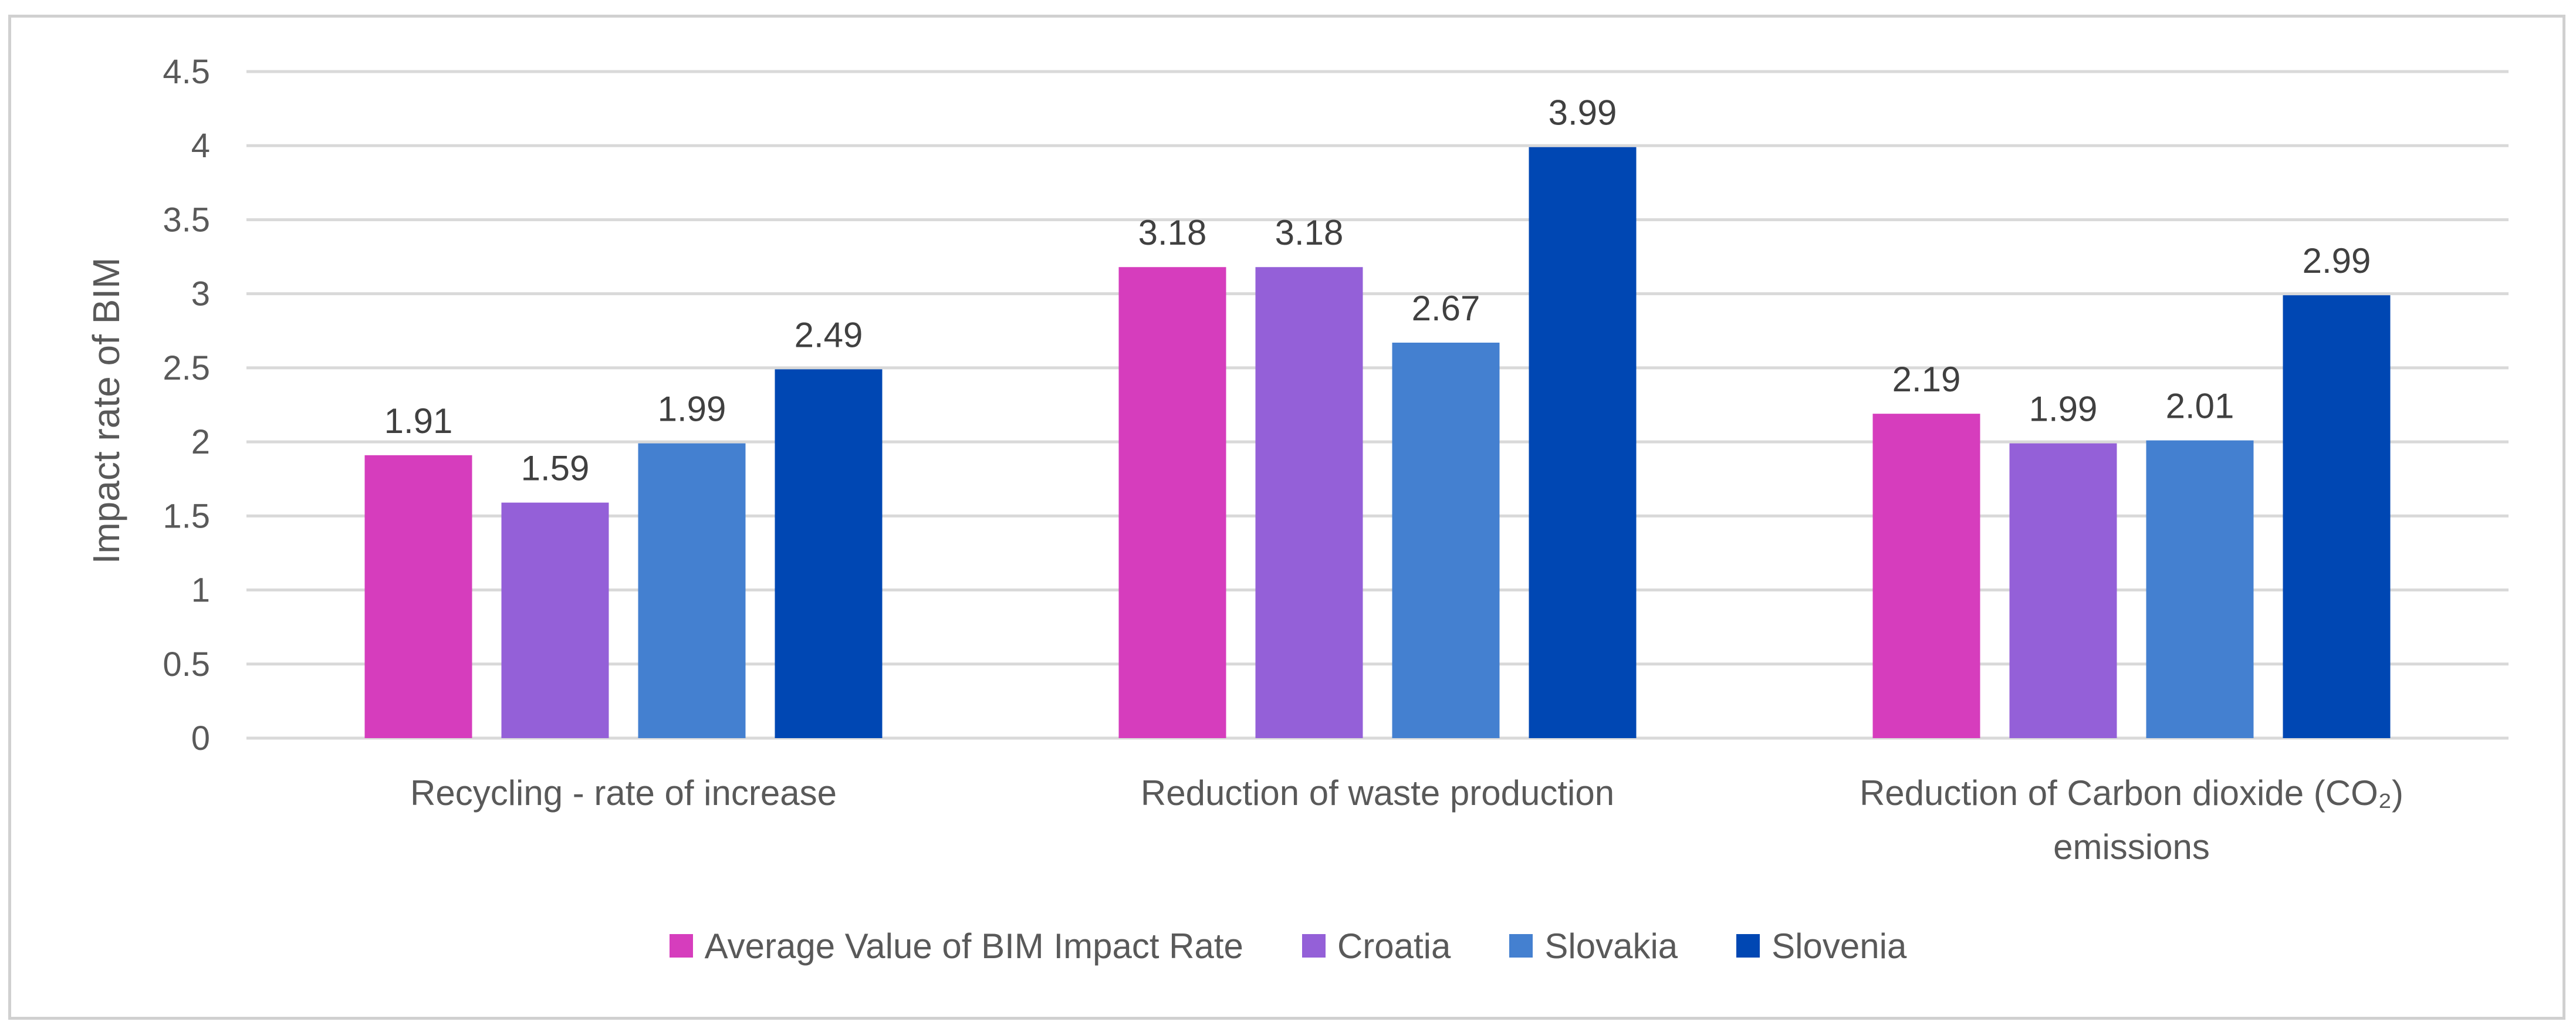 The height and width of the screenshot is (1035, 2576). I want to click on legend-label: Average Value of BIM Impact Rate, so click(973, 946).